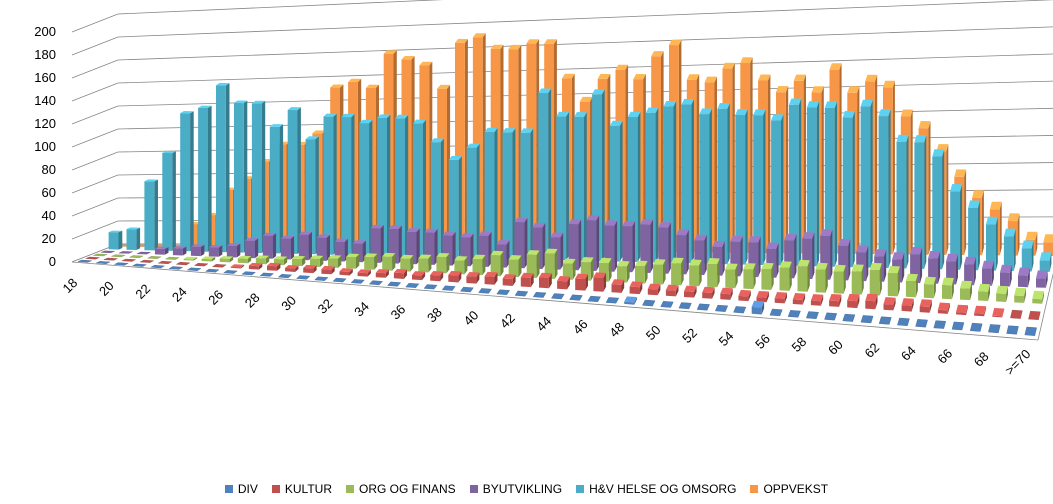  What do you see at coordinates (308, 489) in the screenshot?
I see `legend-label: KULTUR` at bounding box center [308, 489].